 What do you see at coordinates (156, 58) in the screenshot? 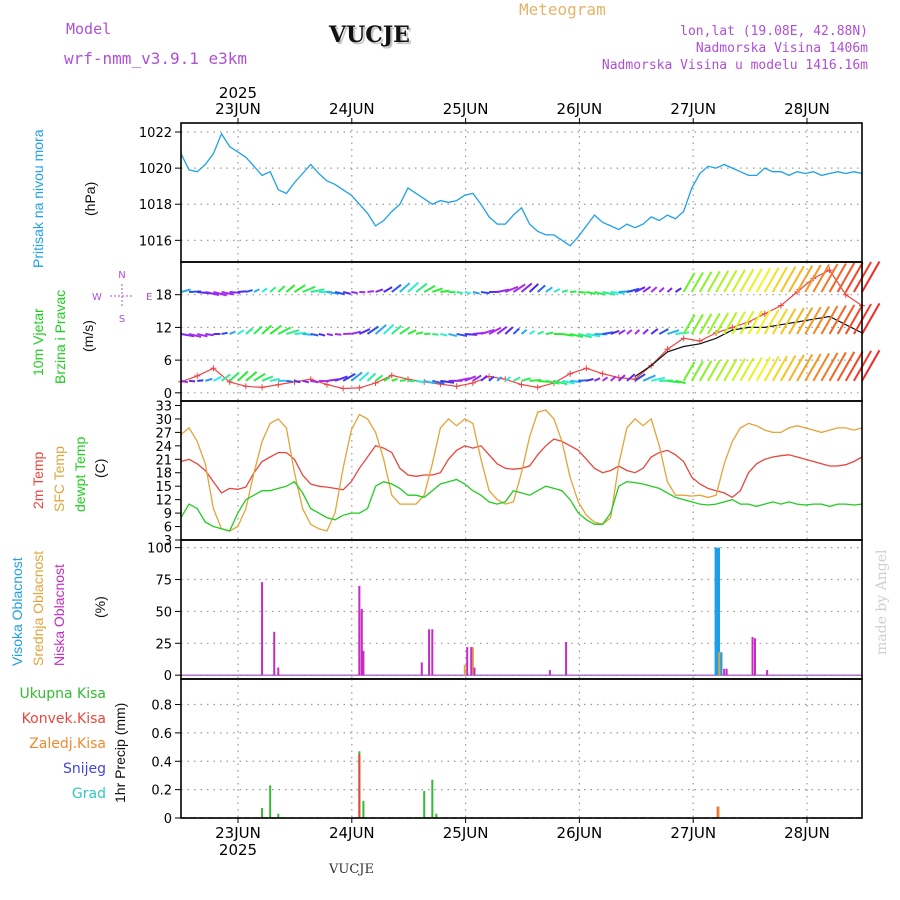
I see `model-name: wrf-nmm_v3.9.1 e3km` at bounding box center [156, 58].